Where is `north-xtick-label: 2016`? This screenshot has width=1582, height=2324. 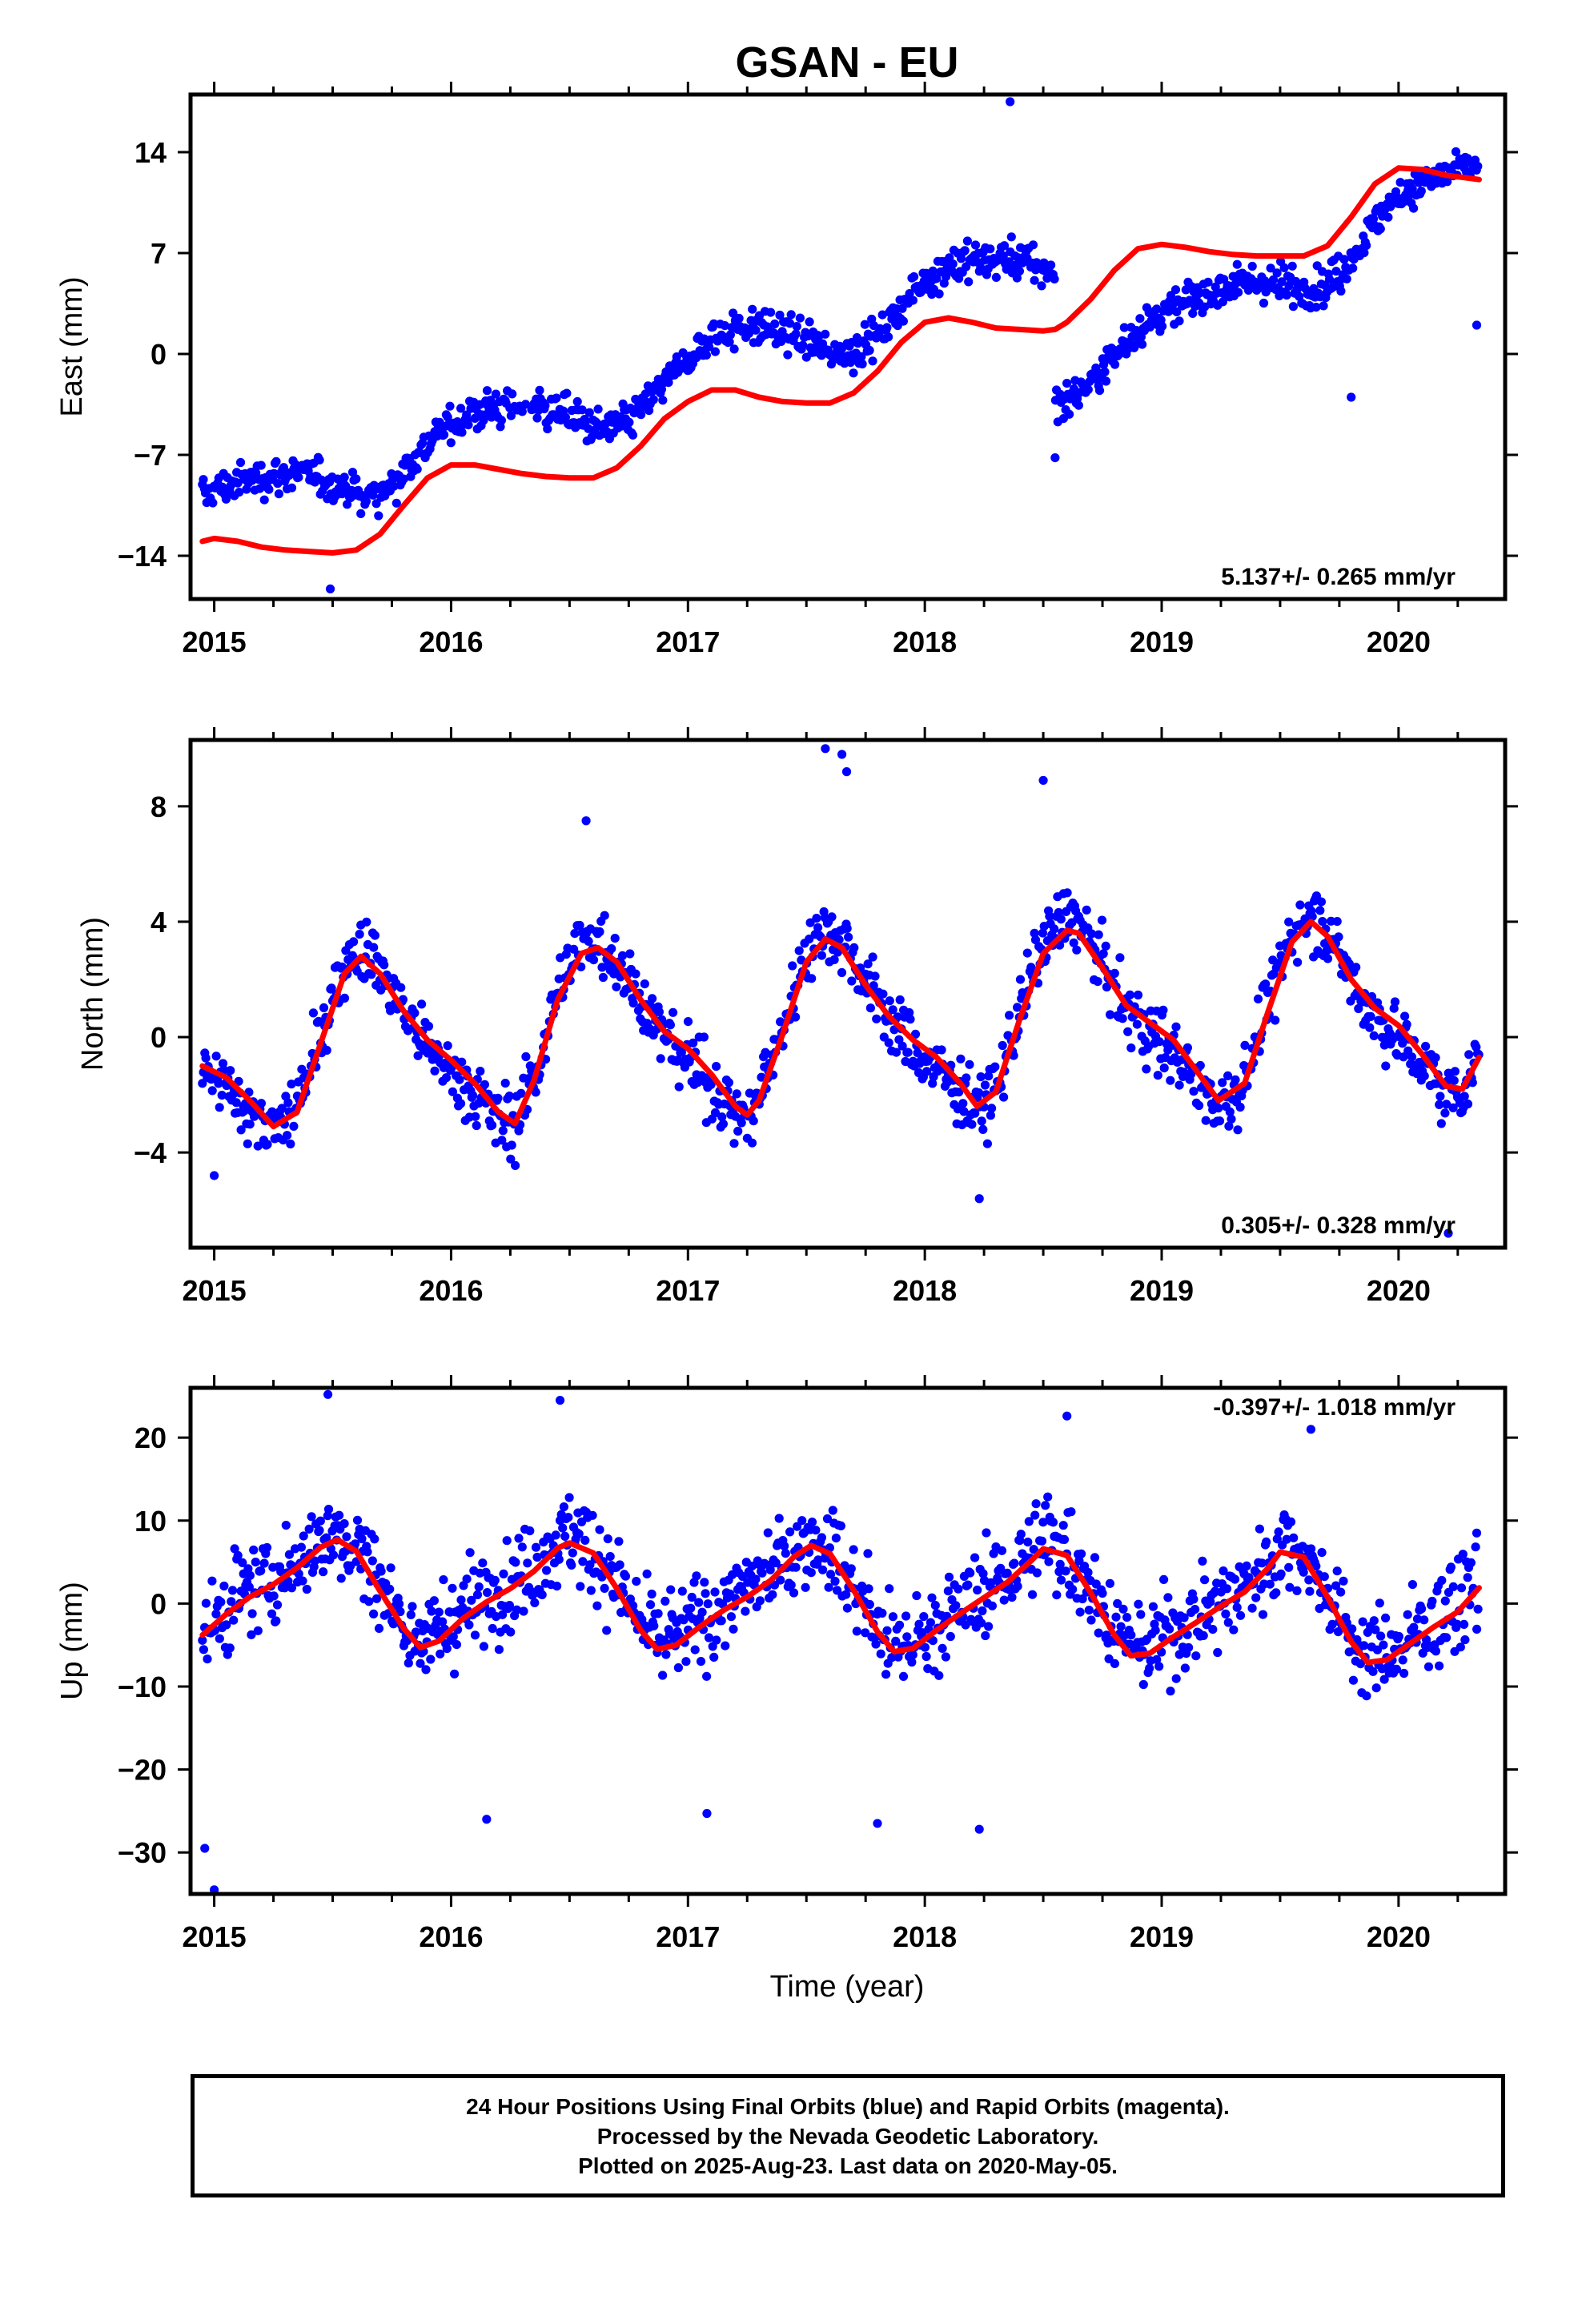
north-xtick-label: 2016 is located at coordinates (451, 1290).